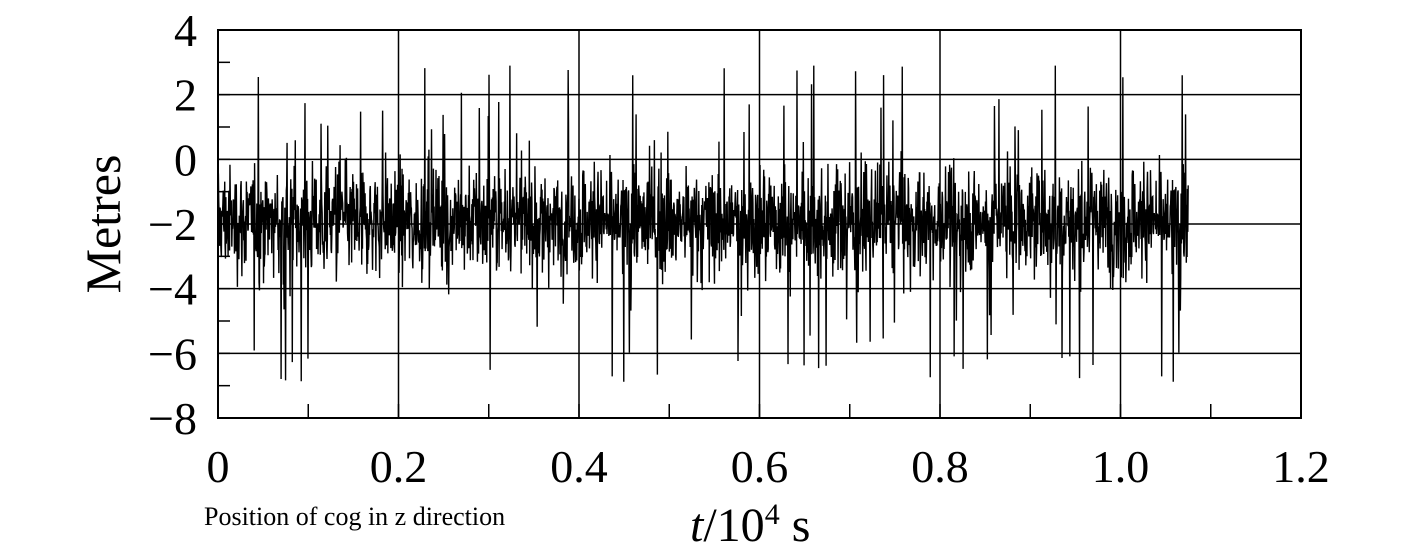 The height and width of the screenshot is (553, 1417). Describe the element at coordinates (185, 159) in the screenshot. I see `y-tick-label: 0` at that location.